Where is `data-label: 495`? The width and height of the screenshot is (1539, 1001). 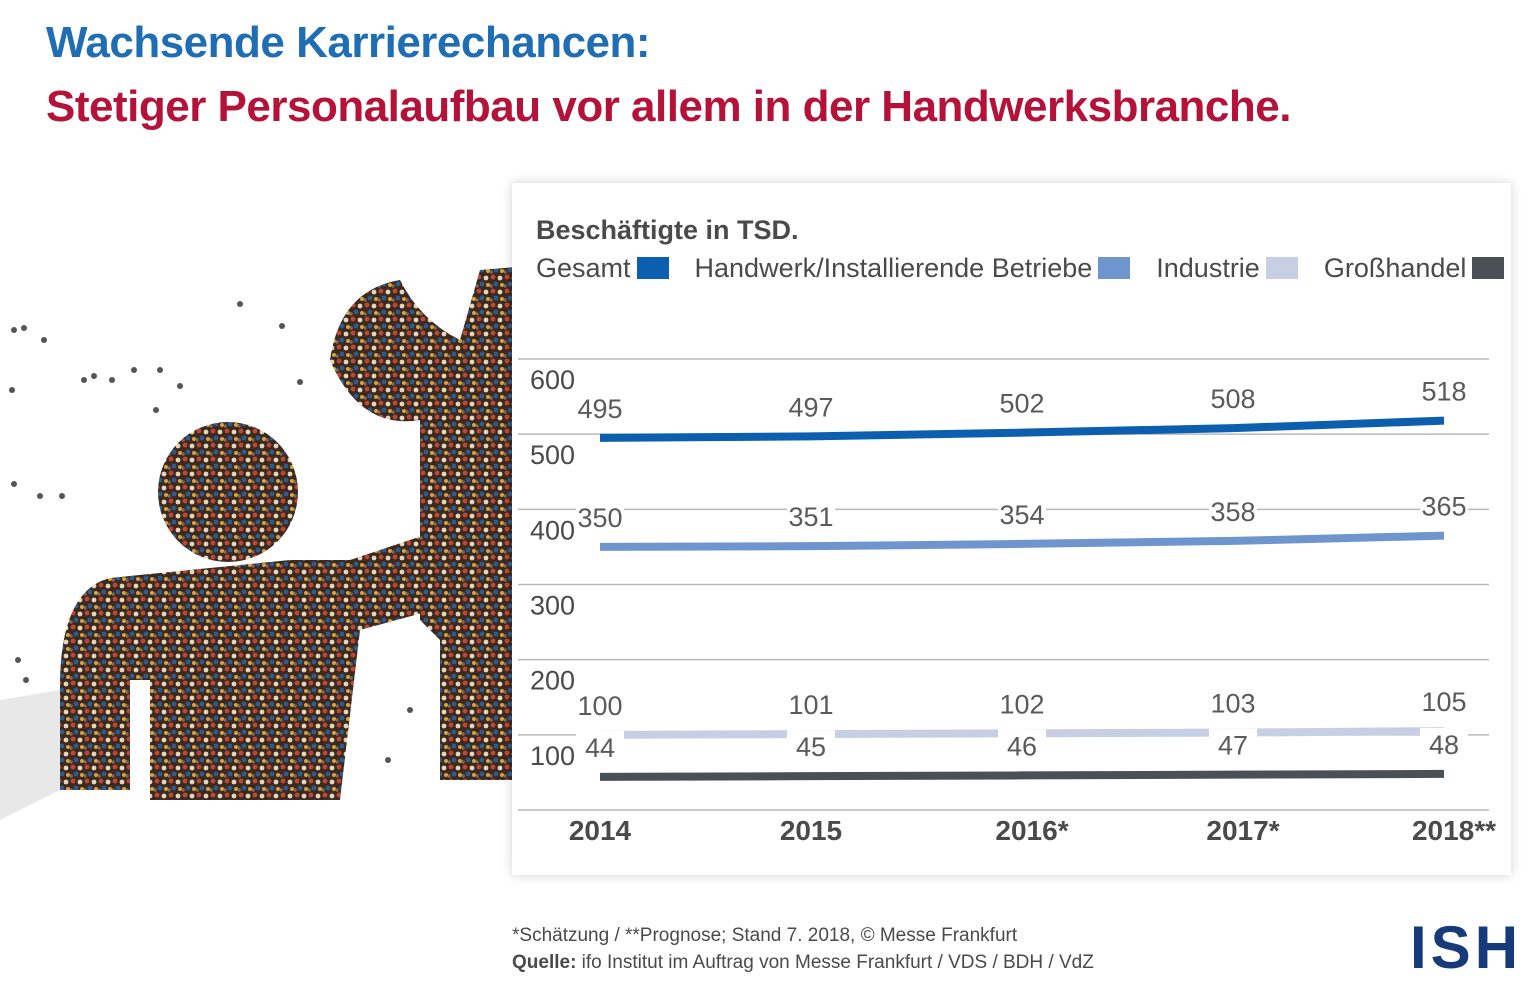
data-label: 495 is located at coordinates (599, 409).